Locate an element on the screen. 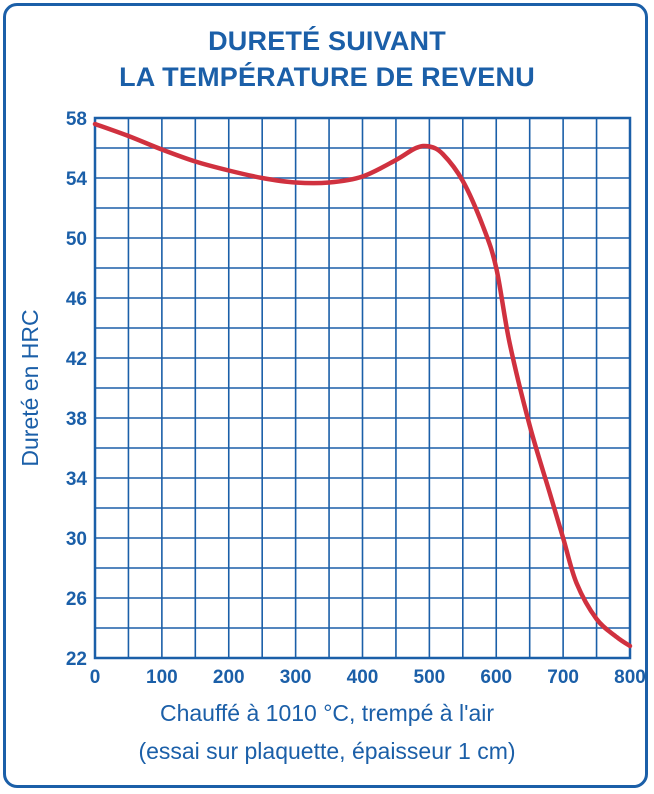 The height and width of the screenshot is (794, 654). chart-title-line-1: DURETÉ SUIVANT is located at coordinates (327, 41).